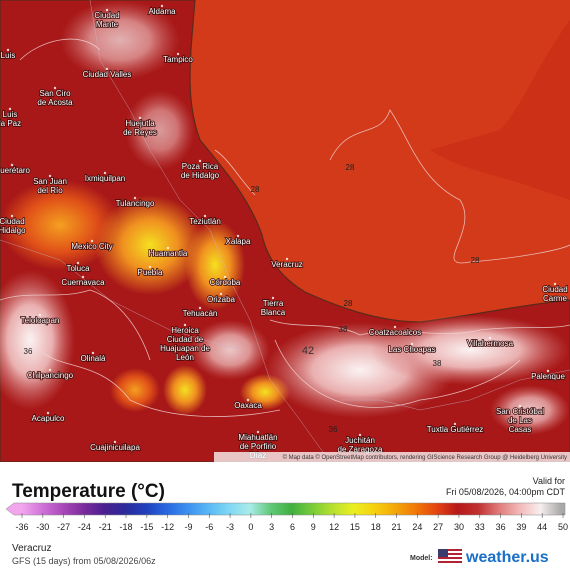 Image resolution: width=570 pixels, height=570 pixels. I want to click on colorbar-tick-label: 6, so click(292, 527).